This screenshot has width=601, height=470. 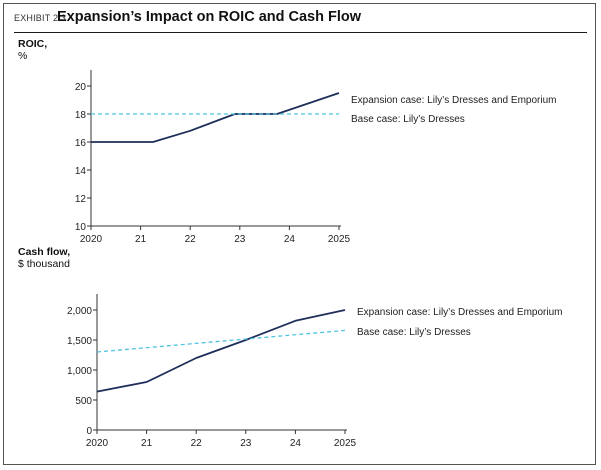 What do you see at coordinates (209, 17) in the screenshot?
I see `exhibit-title: Expansion’s Impact on ROIC and Cash Flow` at bounding box center [209, 17].